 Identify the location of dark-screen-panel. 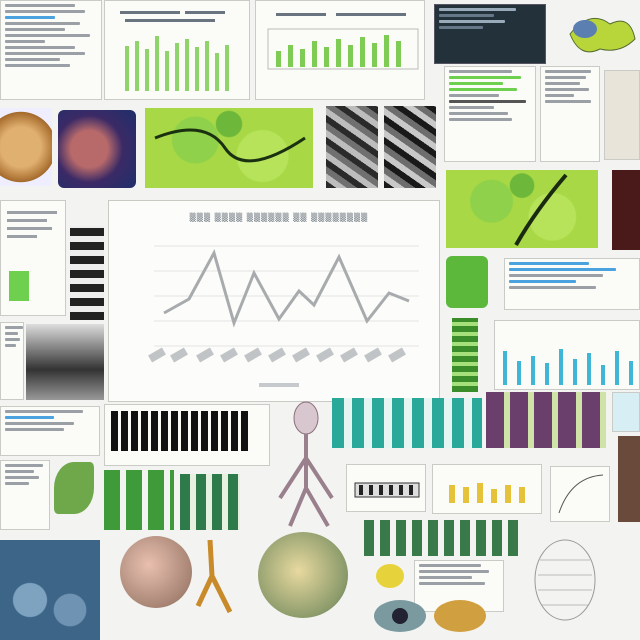
(490, 34).